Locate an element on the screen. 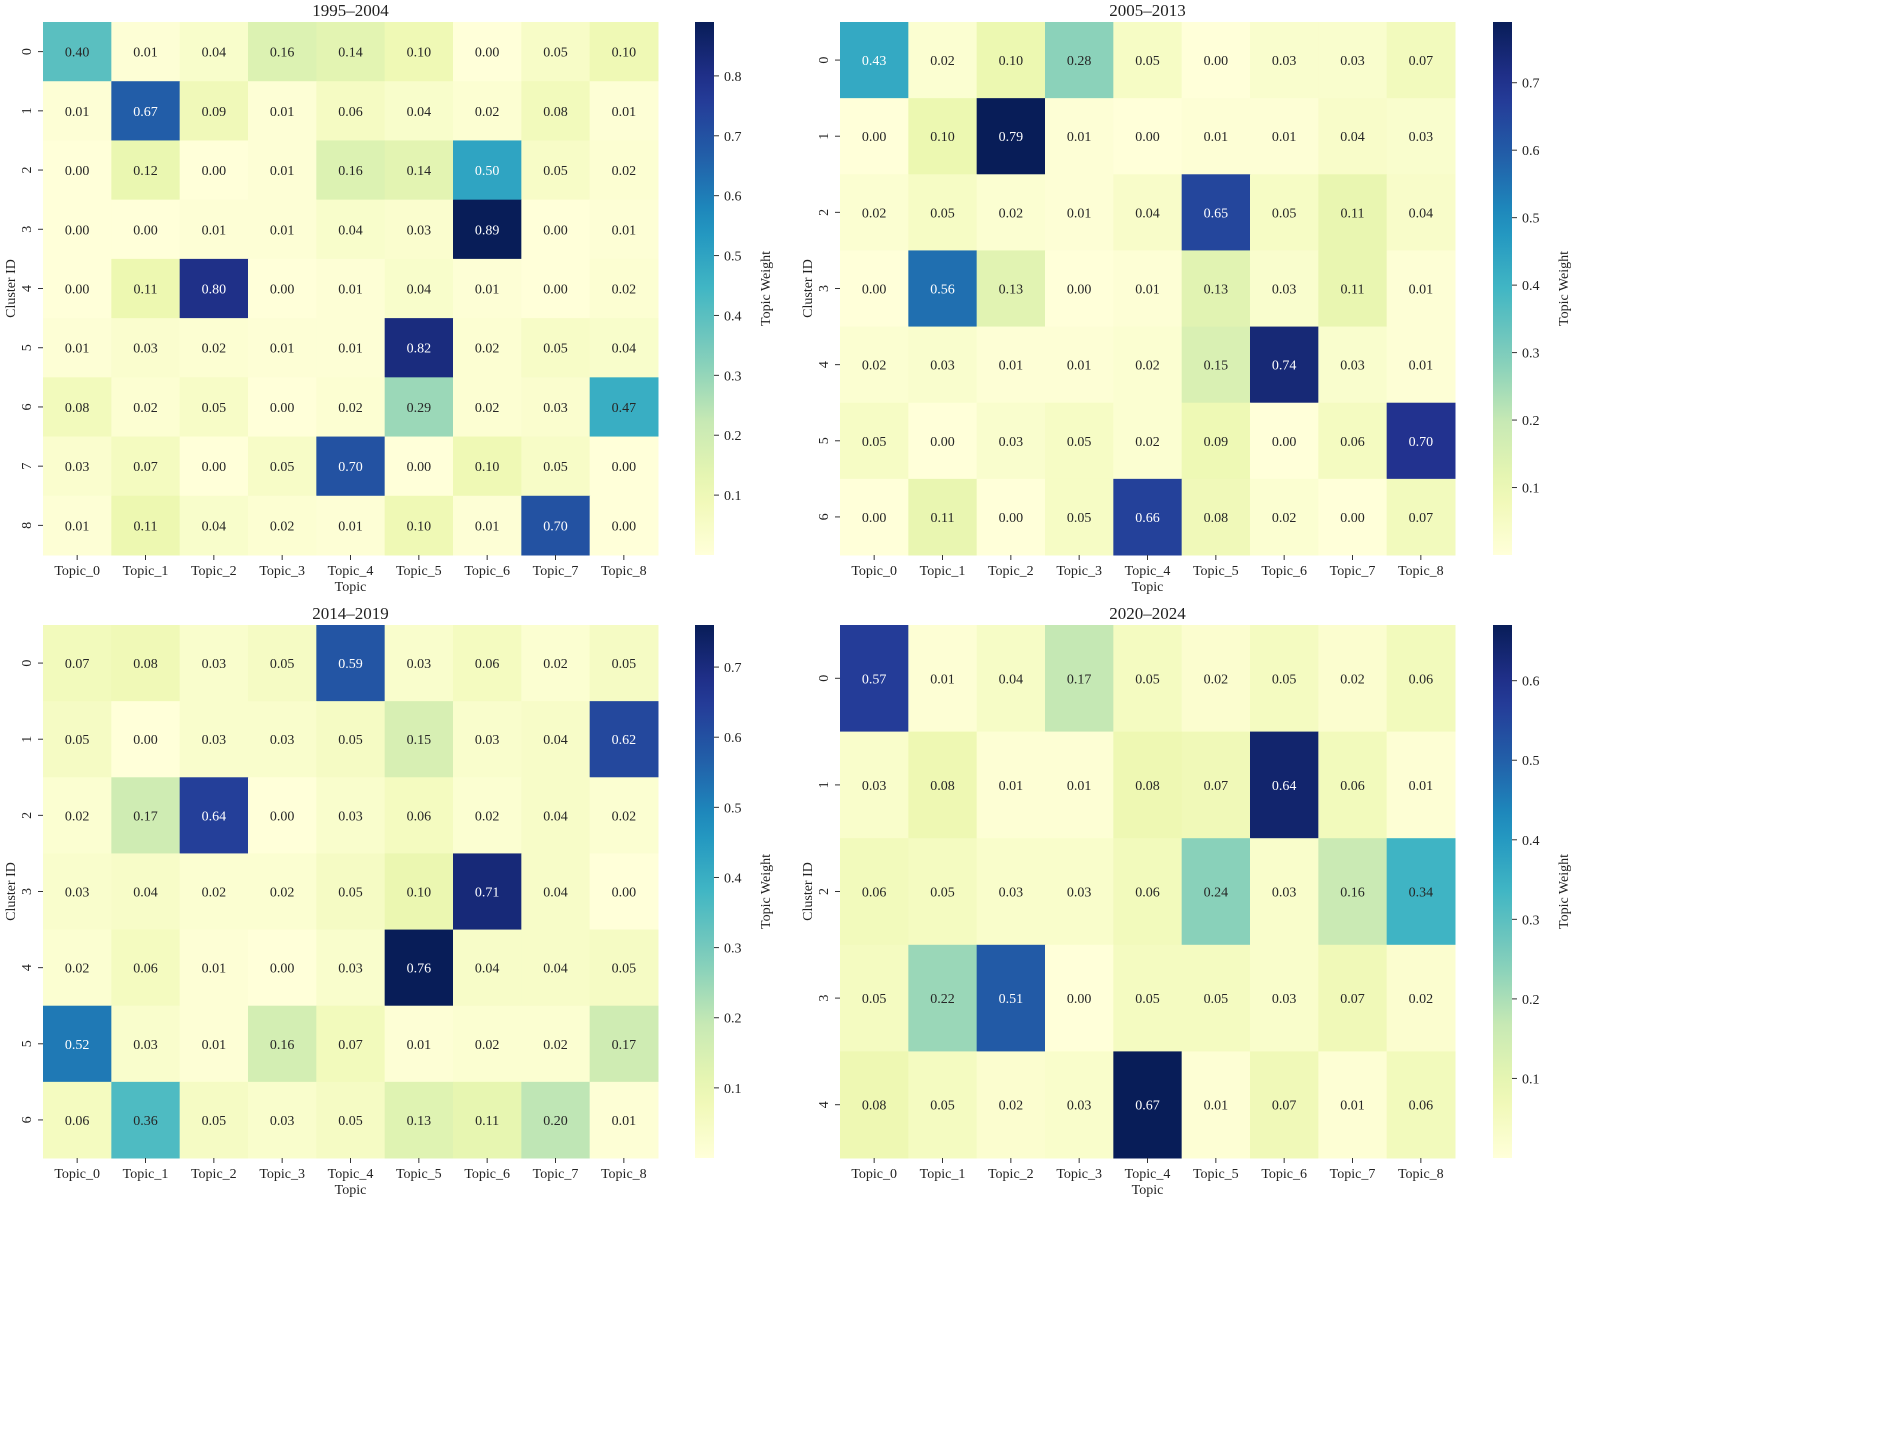  cell-value-label: 0.82 is located at coordinates (419, 349).